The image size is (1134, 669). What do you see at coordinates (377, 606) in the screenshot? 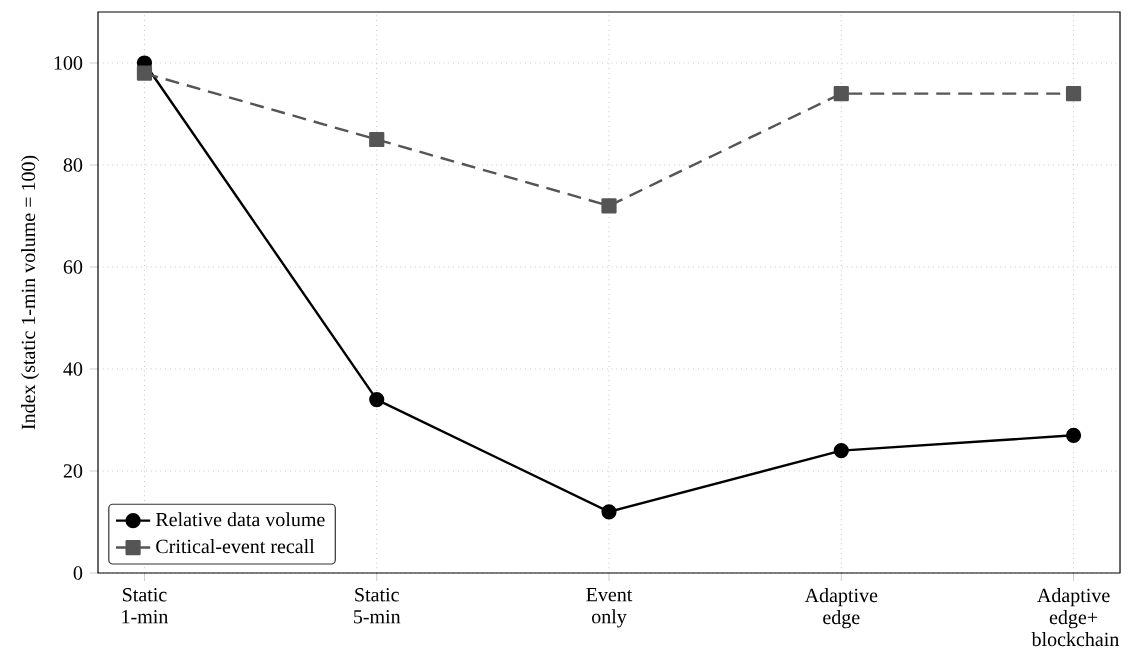
I see `x-tick-label: Static 5-min` at bounding box center [377, 606].